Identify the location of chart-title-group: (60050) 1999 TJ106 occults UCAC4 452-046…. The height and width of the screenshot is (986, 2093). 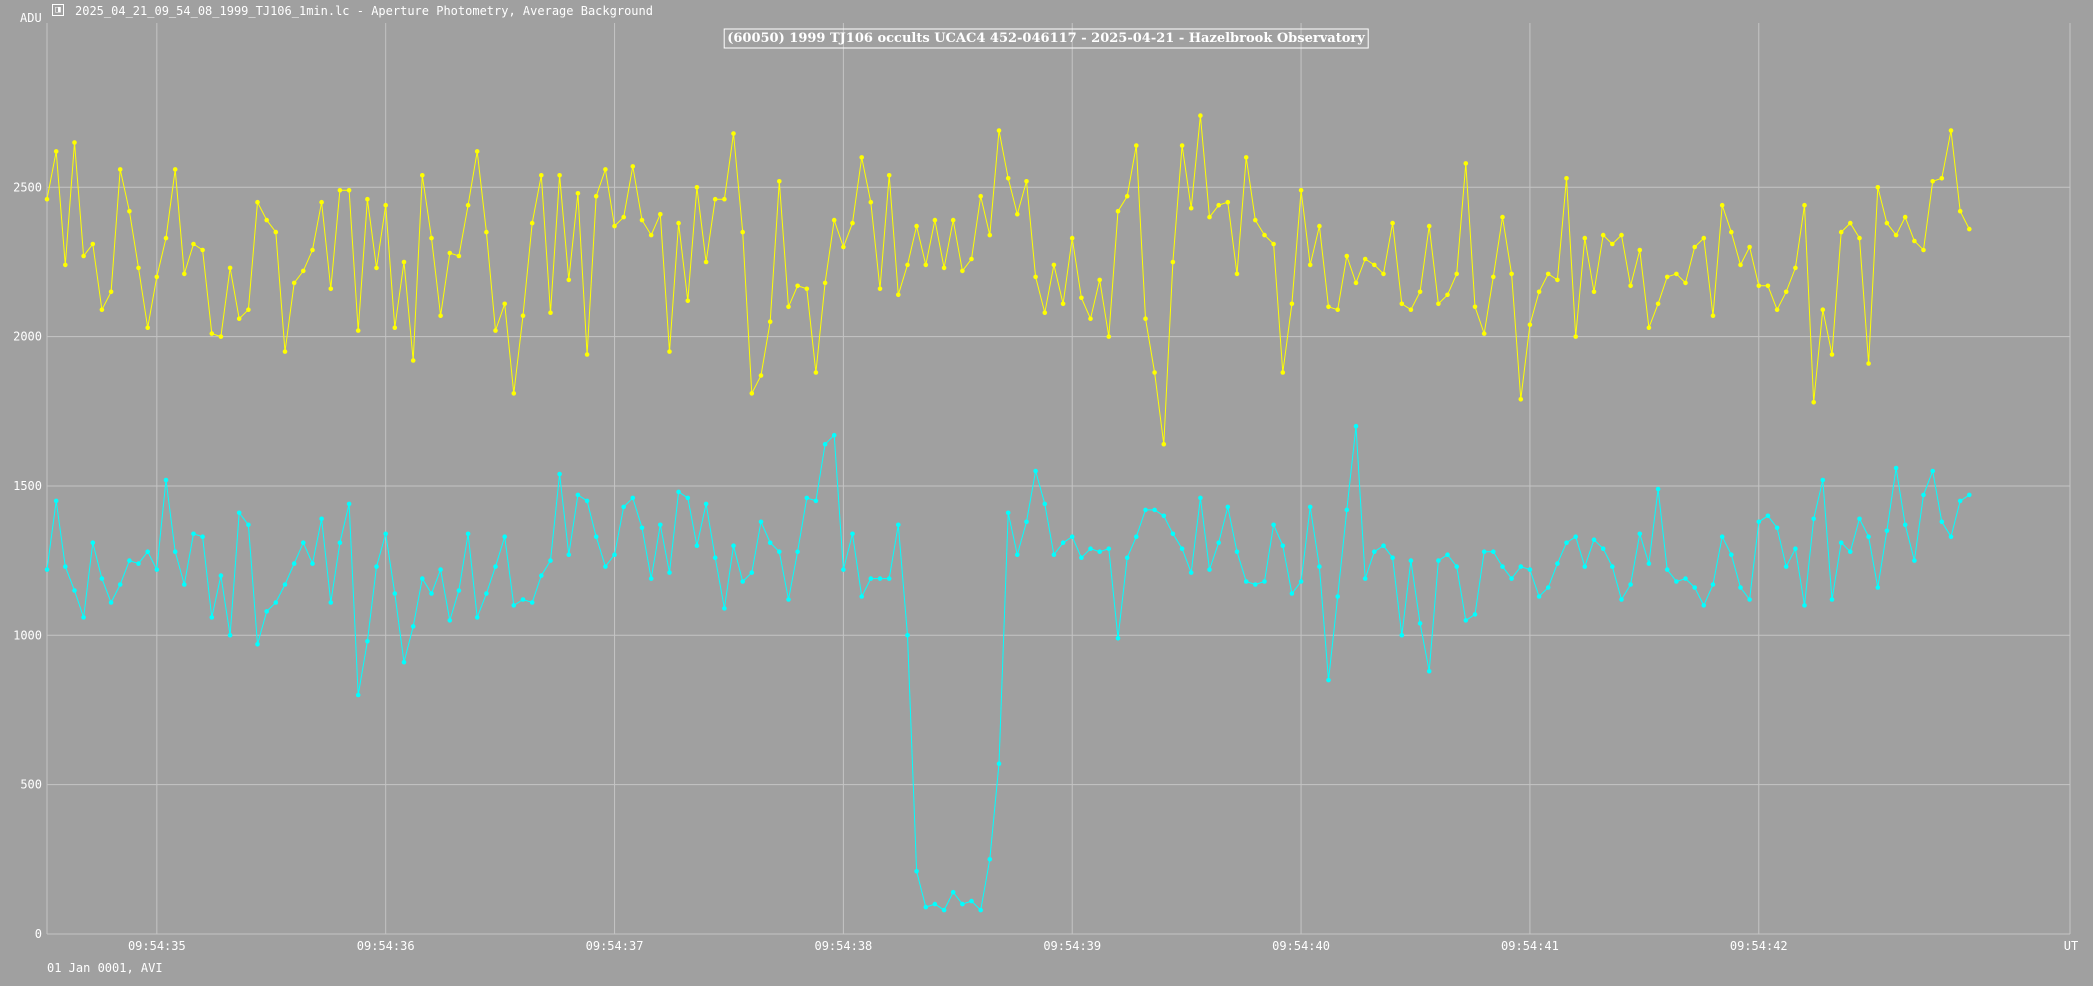
(1046, 38).